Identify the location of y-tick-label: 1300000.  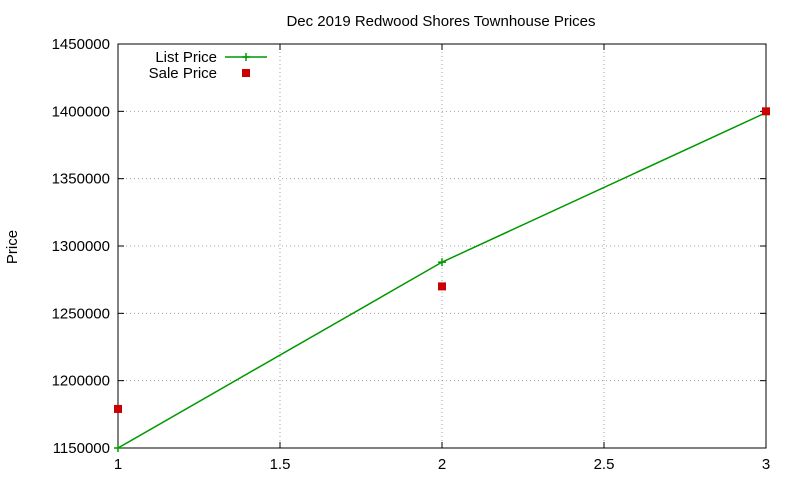
(81, 246).